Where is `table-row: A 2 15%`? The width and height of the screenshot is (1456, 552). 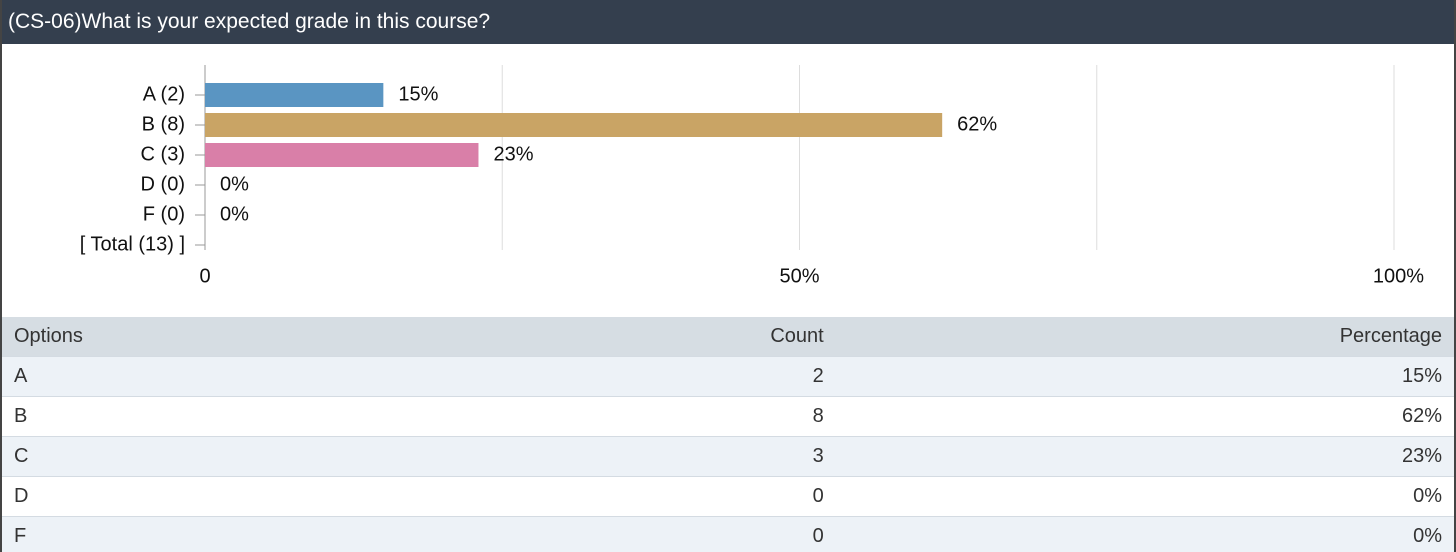
table-row: A 2 15% is located at coordinates (728, 376).